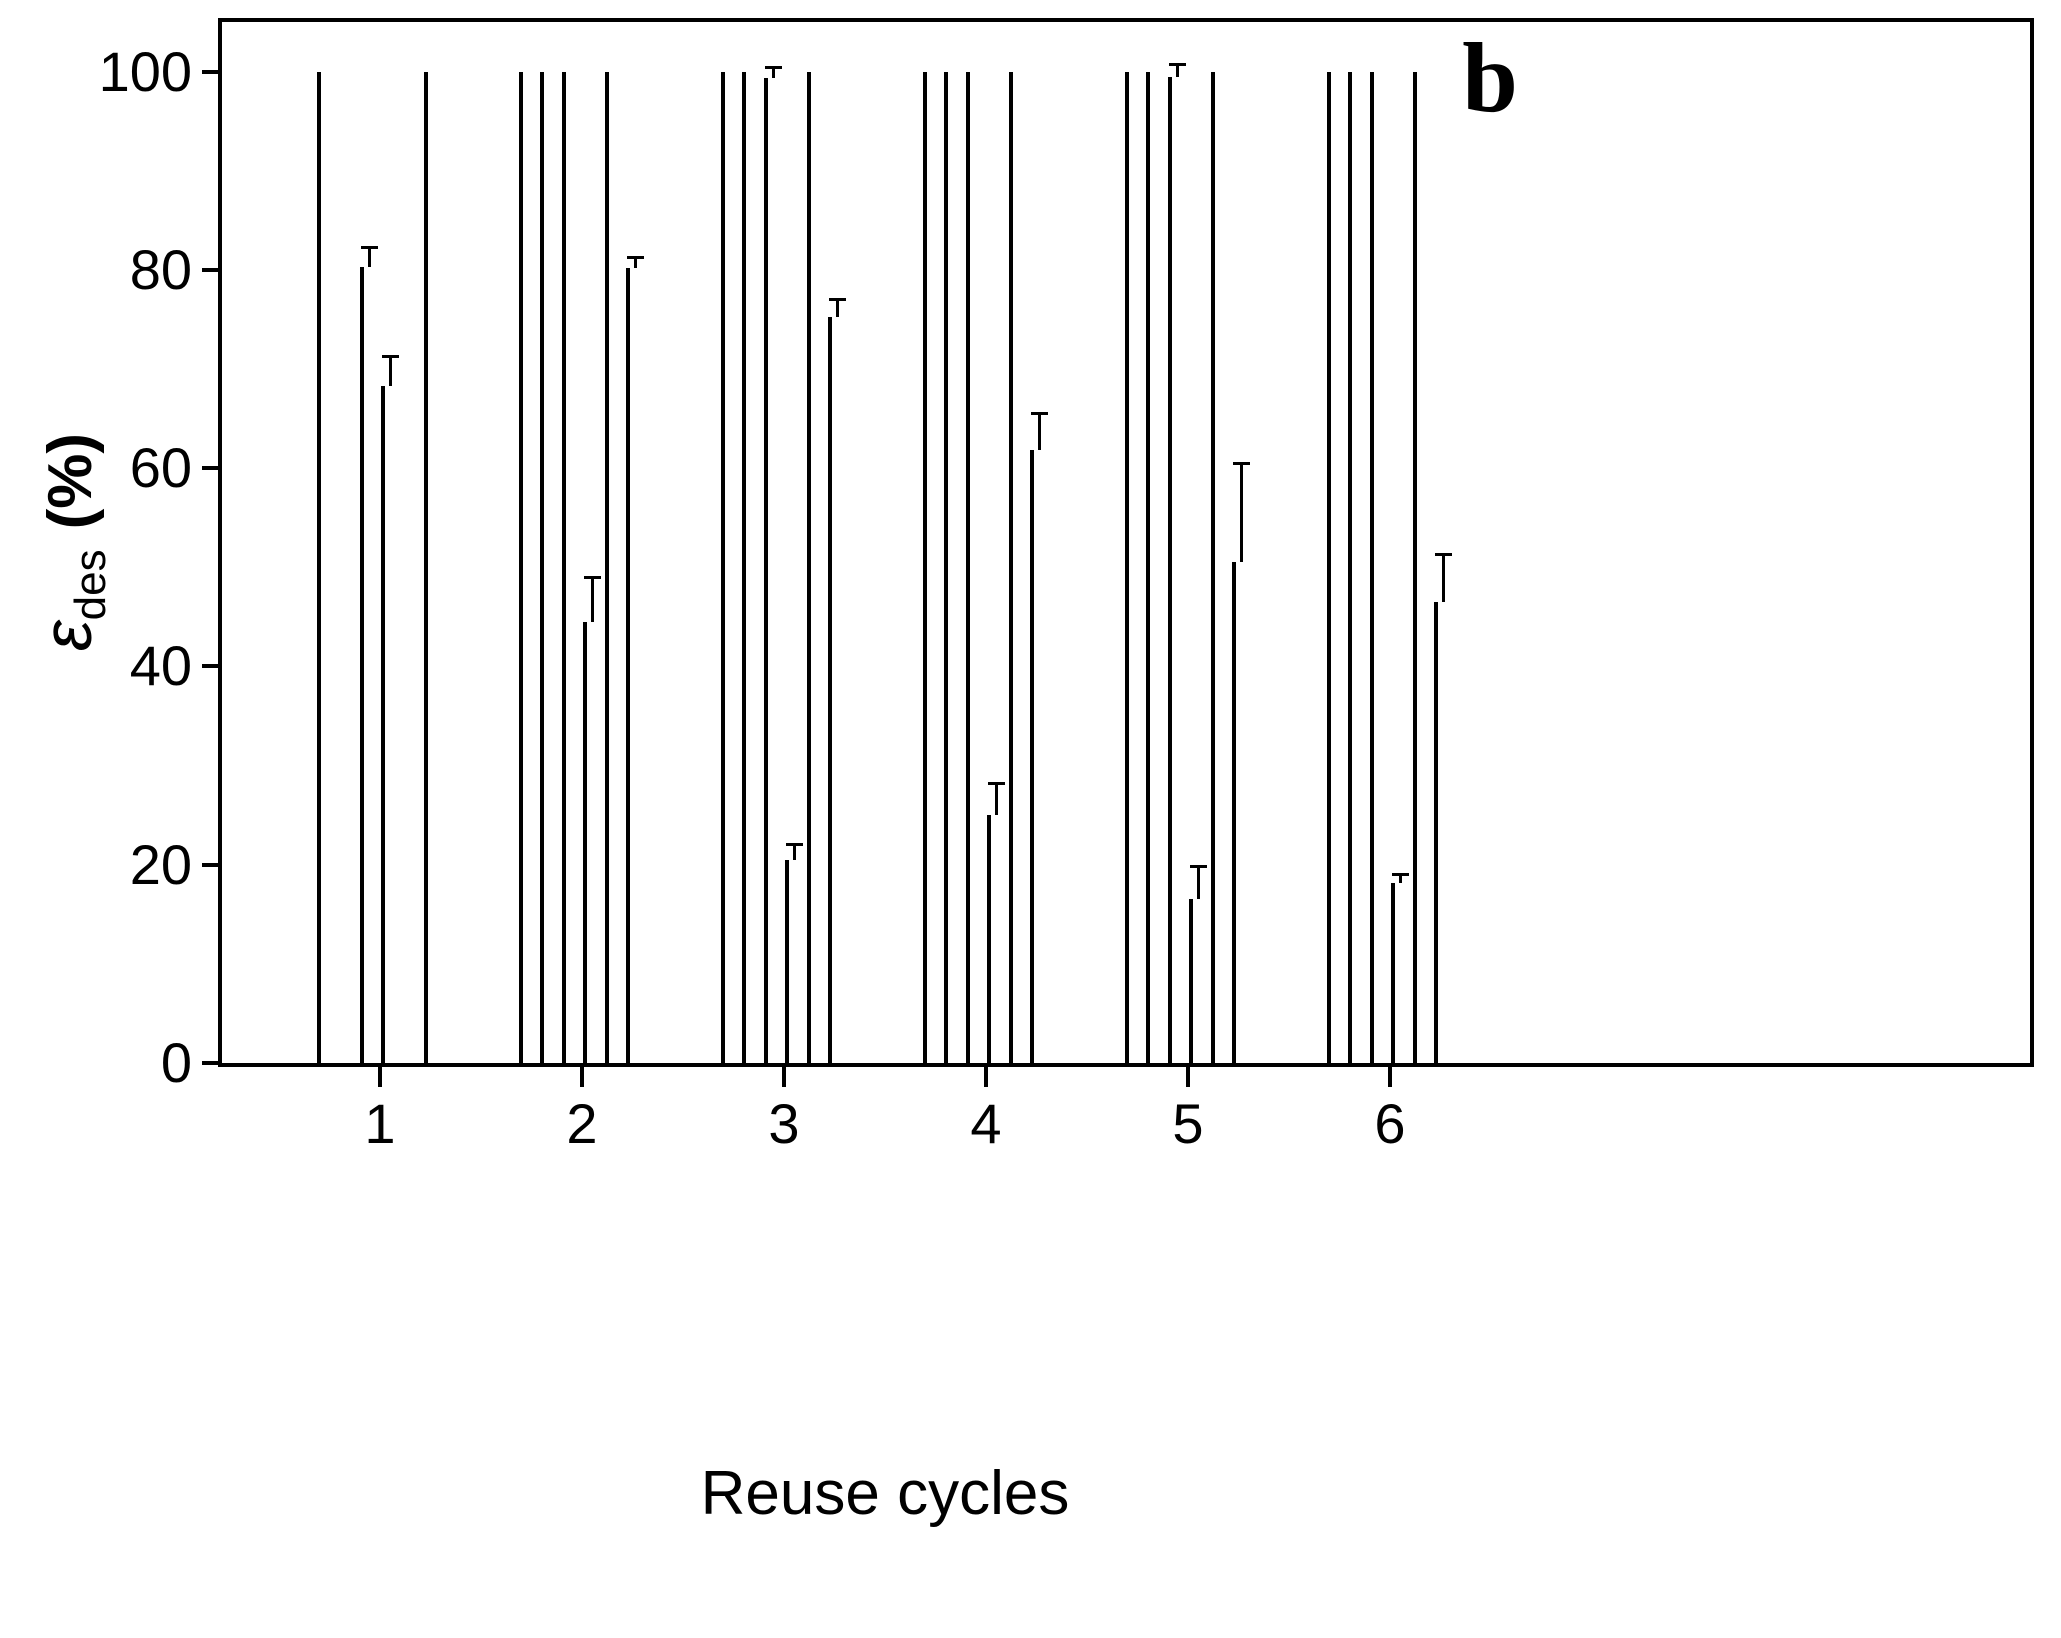 The width and height of the screenshot is (2061, 1638). I want to click on y-tick-label: 60, so click(160, 468).